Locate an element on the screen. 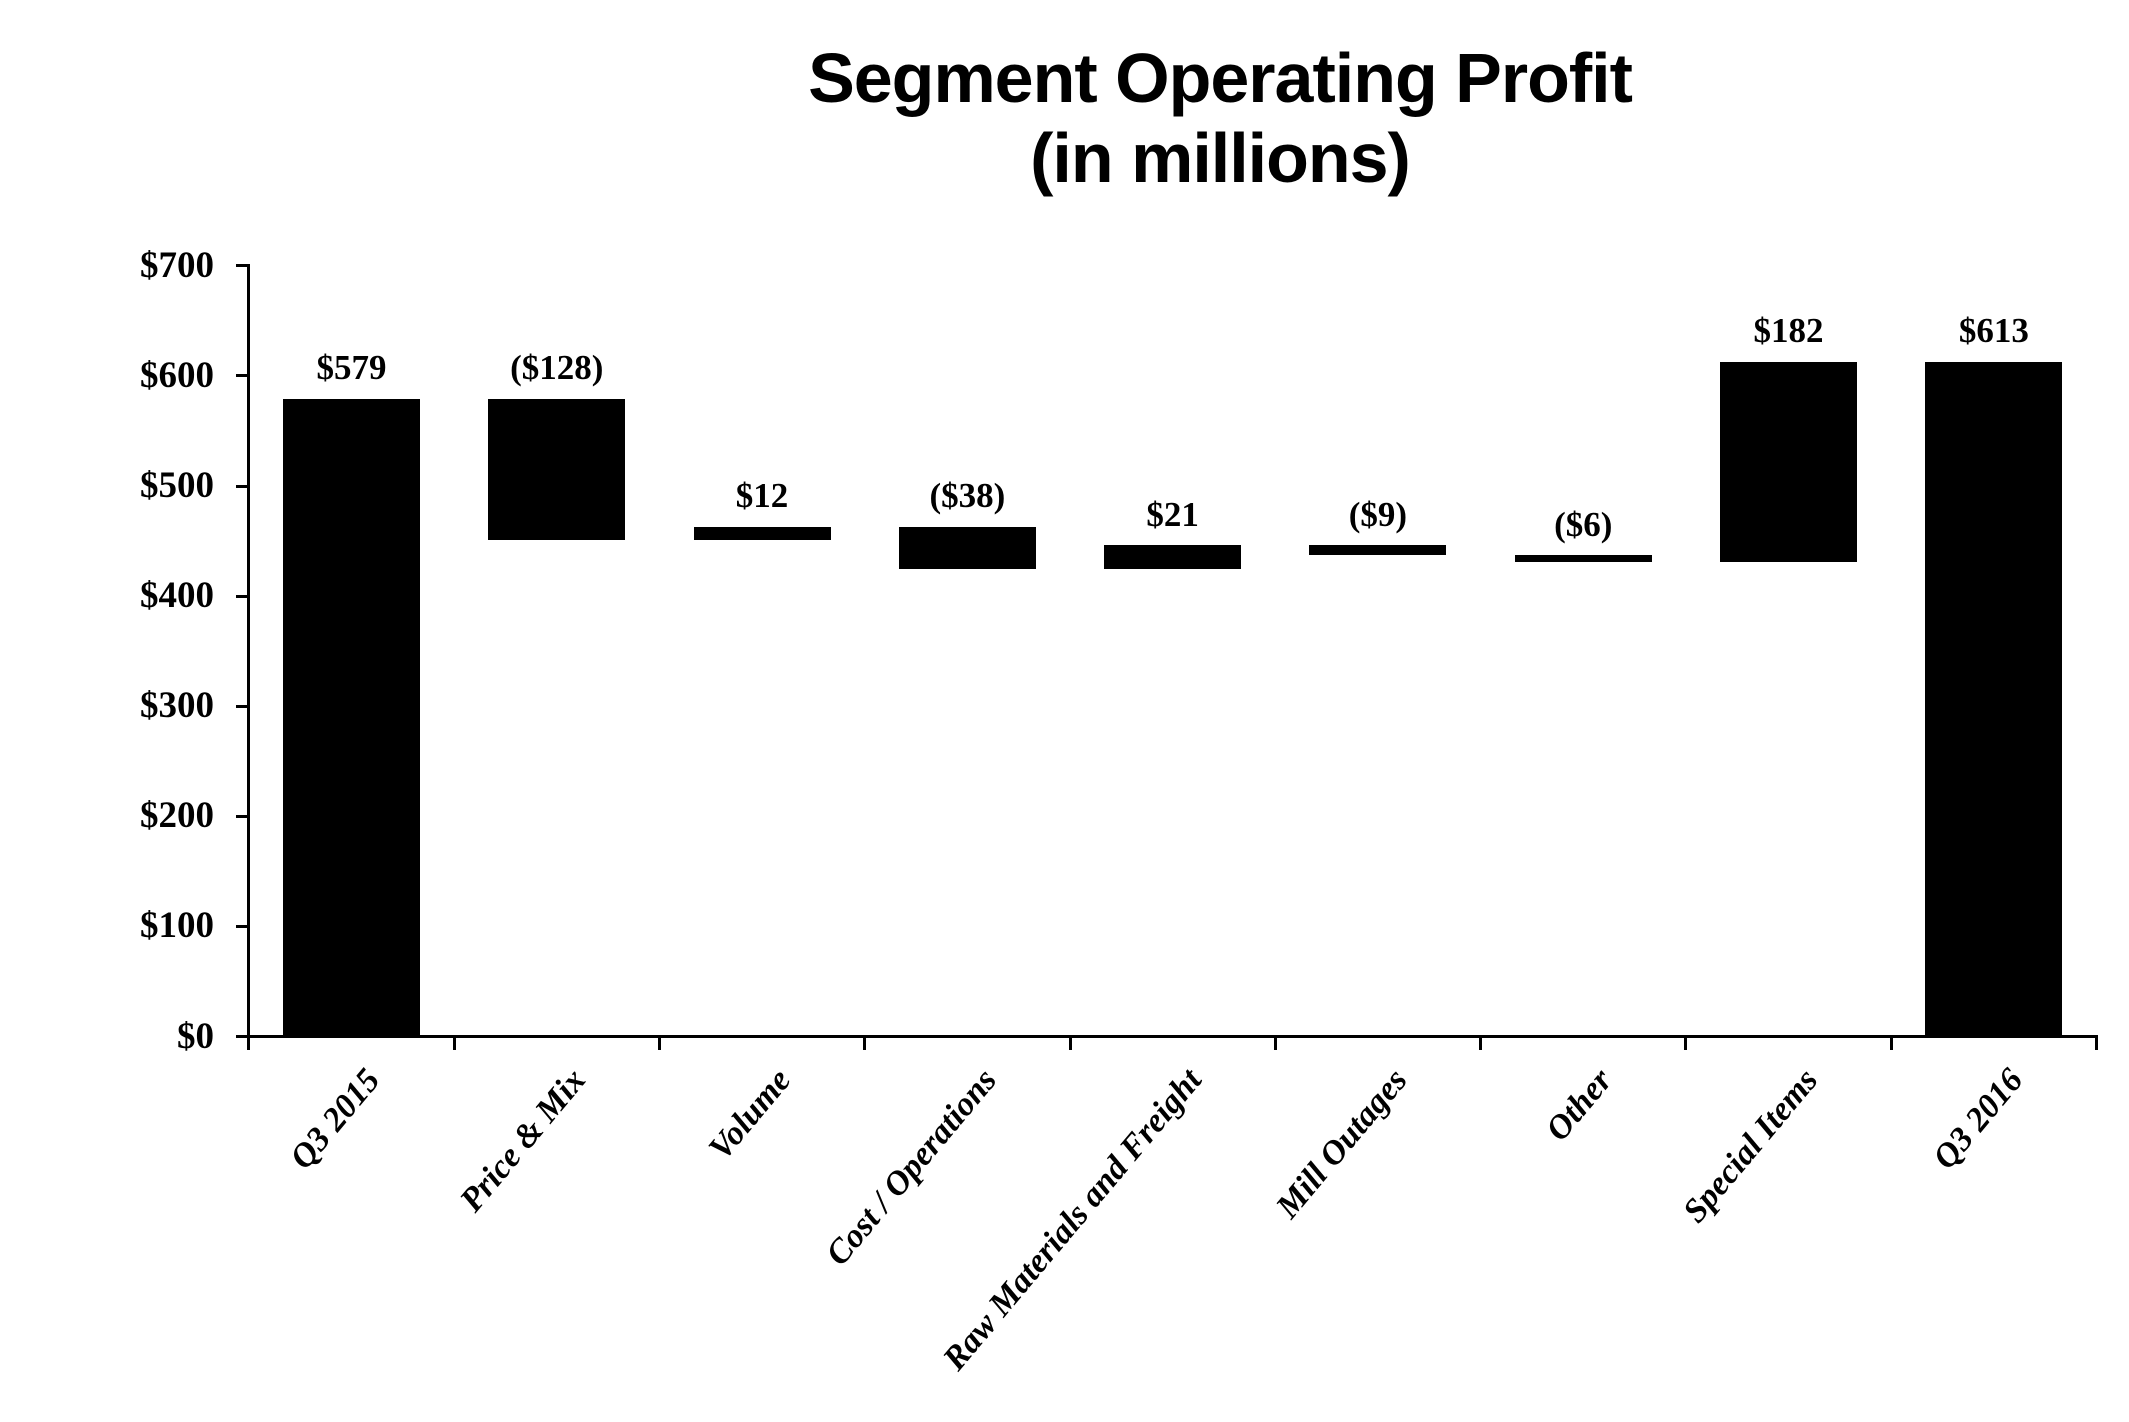  x-axis-category-label: Special Items is located at coordinates (1750, 1146).